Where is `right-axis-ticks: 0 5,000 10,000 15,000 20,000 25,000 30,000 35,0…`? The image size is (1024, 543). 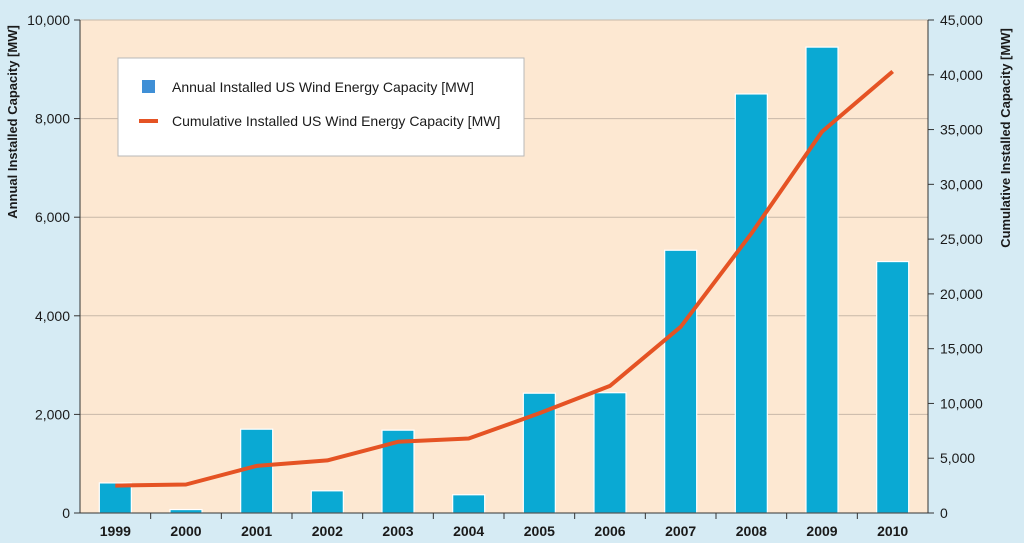
right-axis-ticks: 0 5,000 10,000 15,000 20,000 25,000 30,000 35,0… is located at coordinates (955, 266).